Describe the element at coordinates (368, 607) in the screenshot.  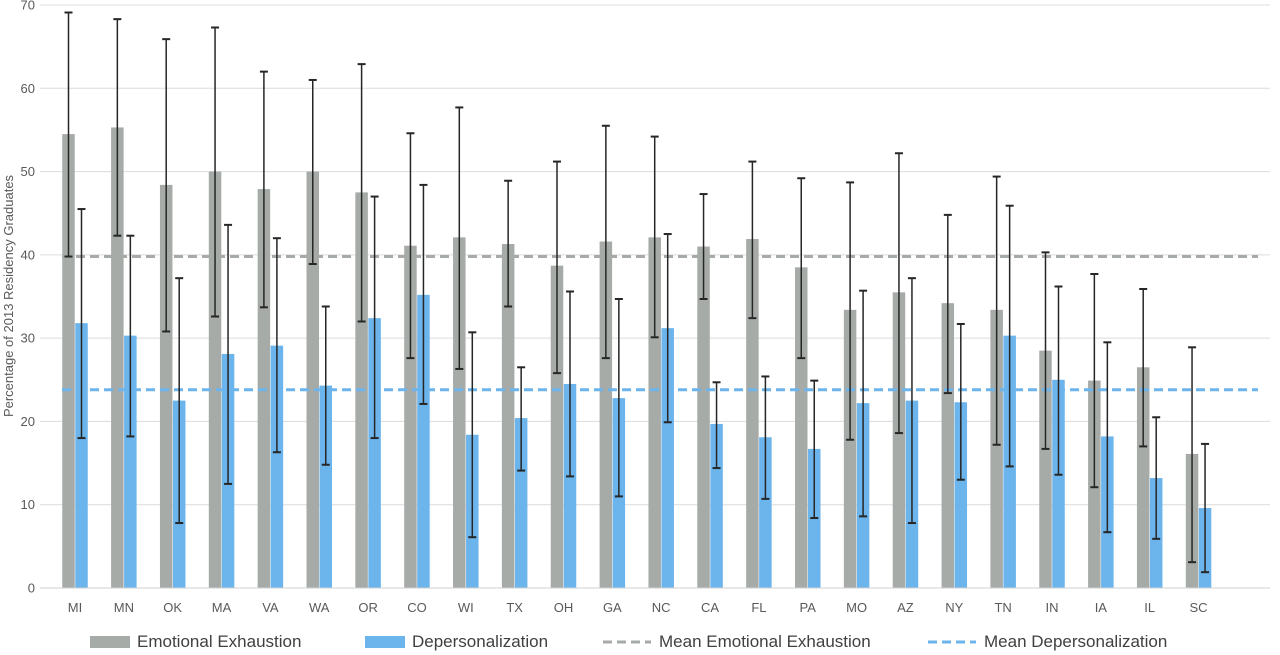
I see `x-tick-label: OR` at that location.